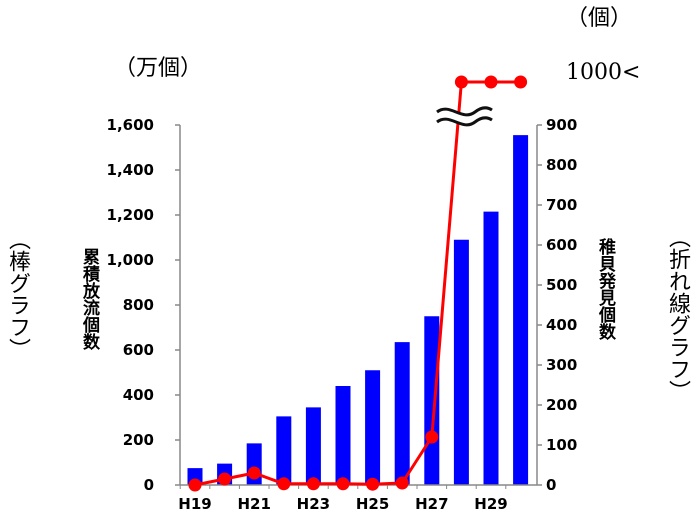  Describe the element at coordinates (89, 299) in the screenshot. I see `y-left-axis-title: 累積放流個数` at that location.